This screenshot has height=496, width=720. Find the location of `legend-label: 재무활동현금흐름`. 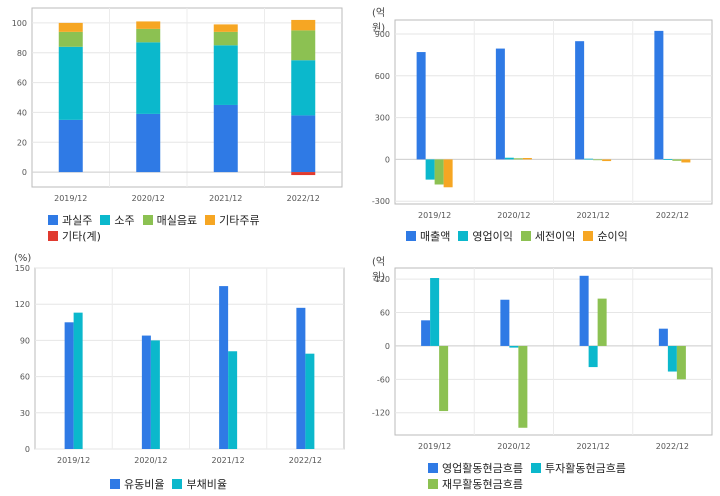

legend-label: 재무활동현금흐름 is located at coordinates (482, 484).